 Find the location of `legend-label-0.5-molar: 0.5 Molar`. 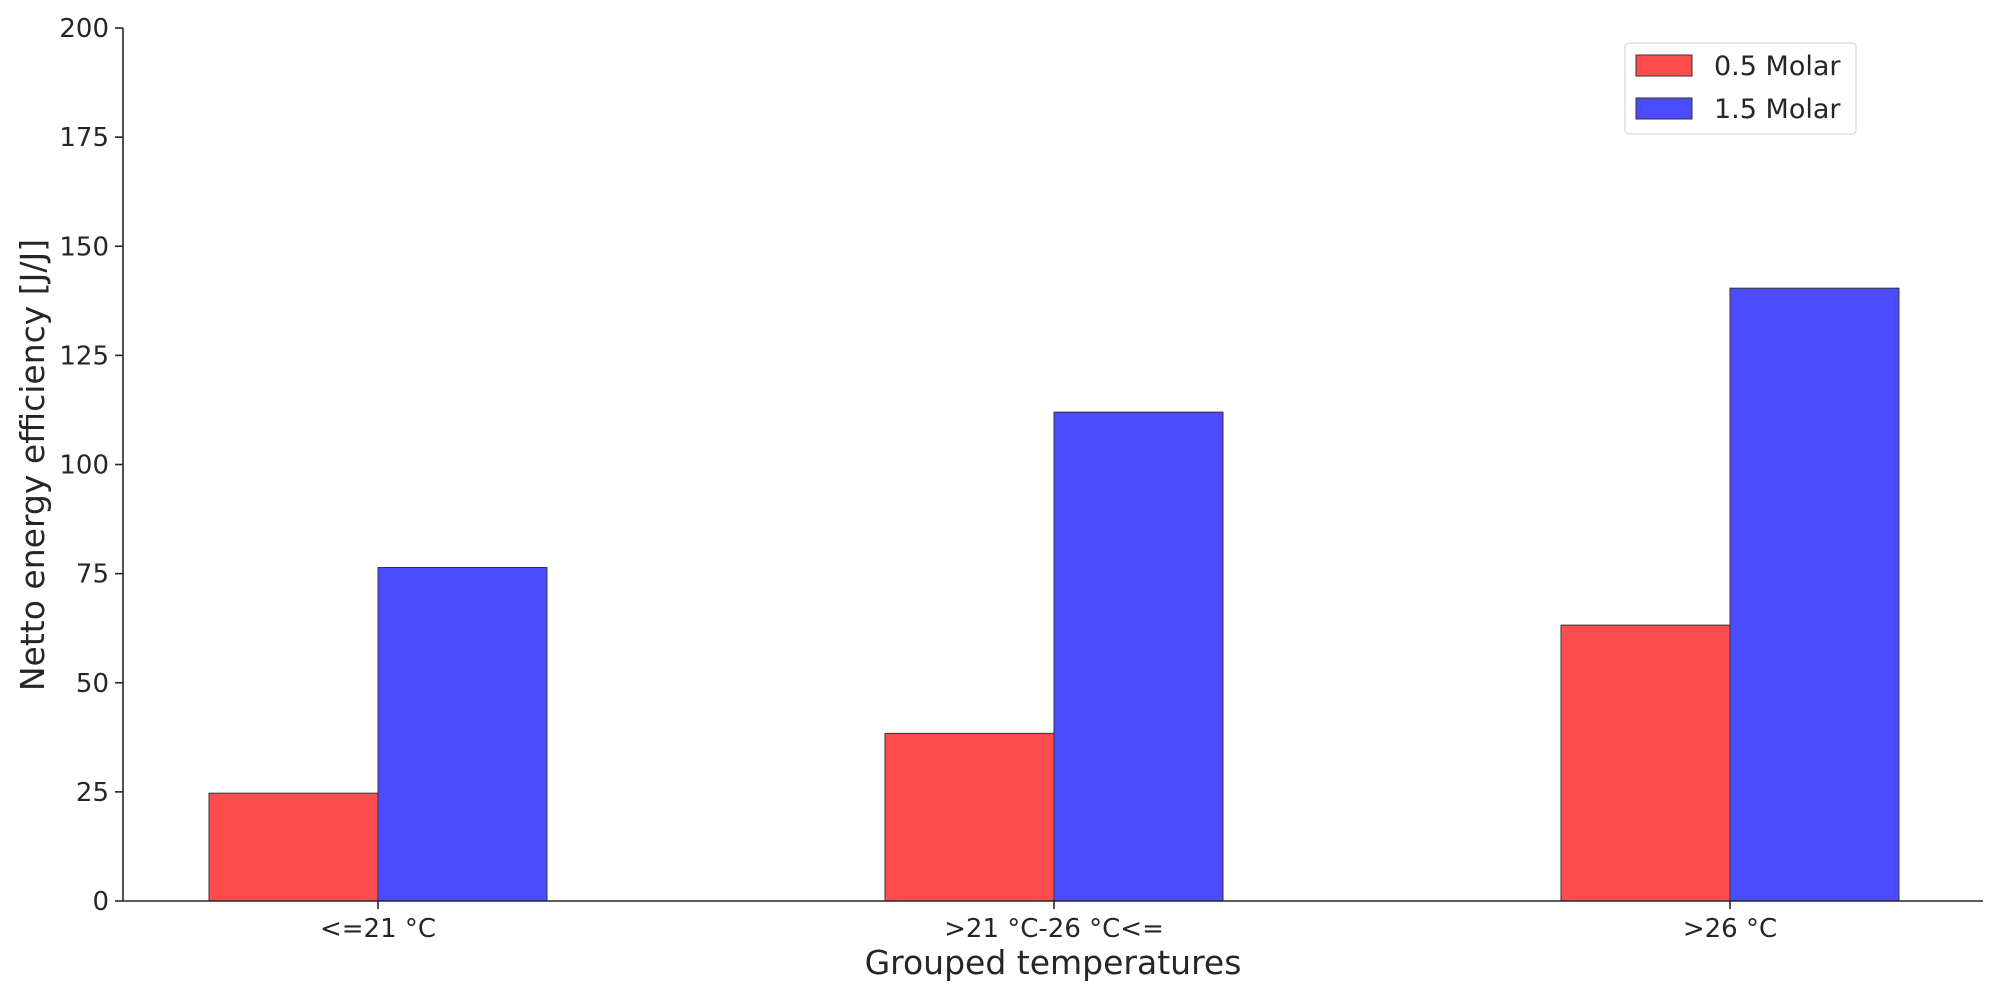

legend-label-0.5-molar: 0.5 Molar is located at coordinates (1777, 66).